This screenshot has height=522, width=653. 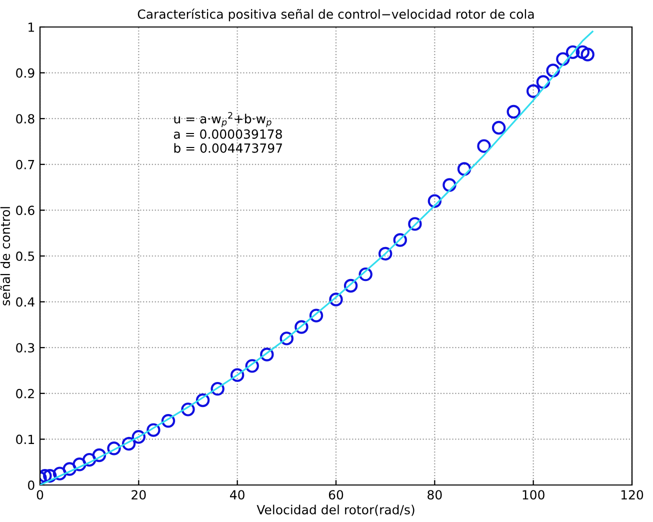 I want to click on y-tick-label: 0.8, so click(x=25, y=119).